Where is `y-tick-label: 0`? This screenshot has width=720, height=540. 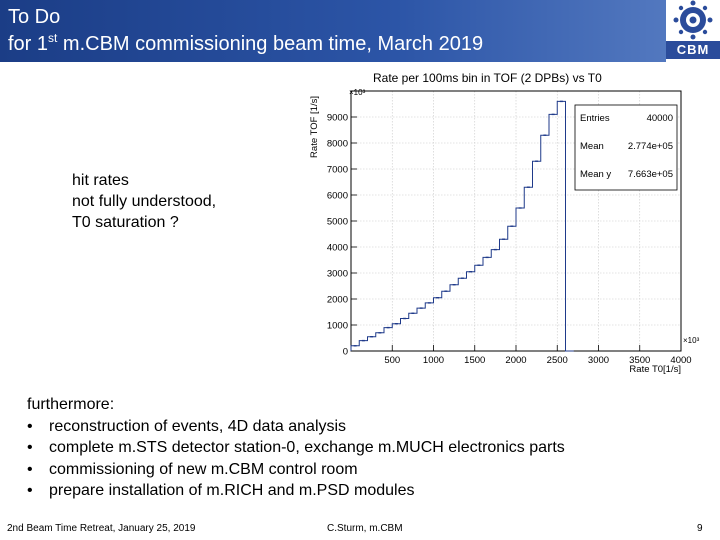
y-tick-label: 0 is located at coordinates (345, 352).